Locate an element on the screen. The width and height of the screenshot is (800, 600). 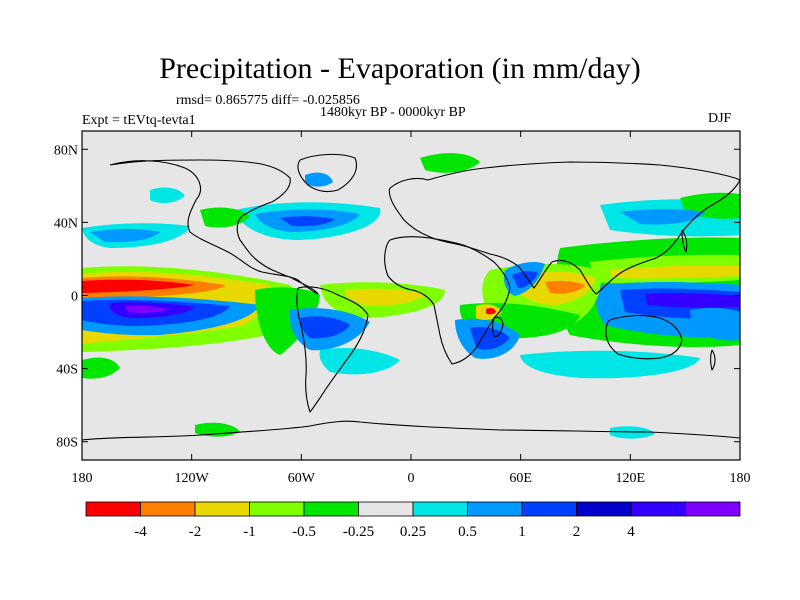
colorbar-label: 0.25 is located at coordinates (413, 532).